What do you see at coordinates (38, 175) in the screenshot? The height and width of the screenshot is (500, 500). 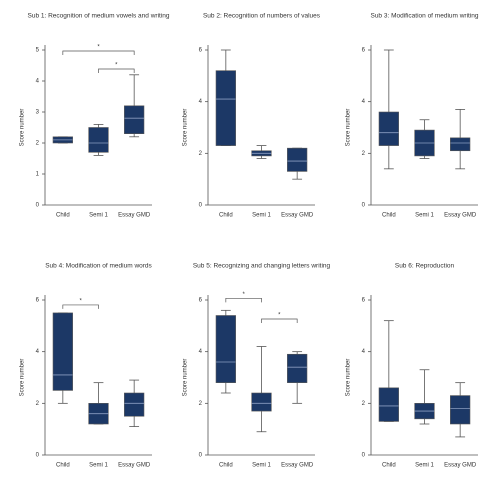 I see `y-tick-label: 1` at bounding box center [38, 175].